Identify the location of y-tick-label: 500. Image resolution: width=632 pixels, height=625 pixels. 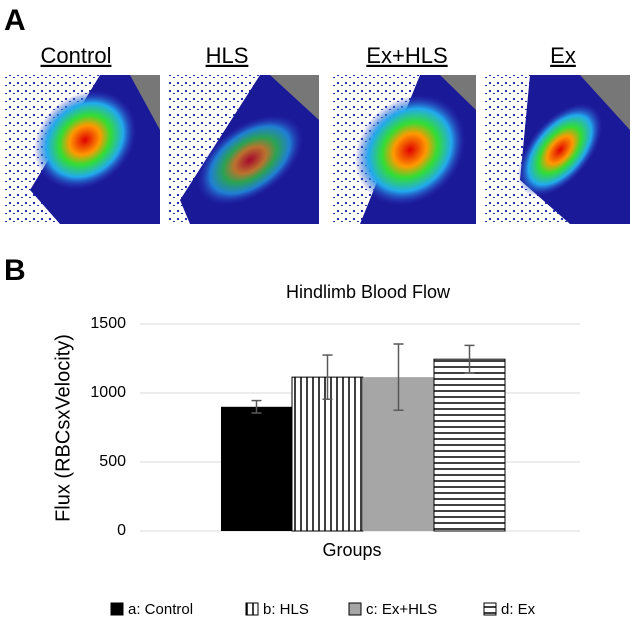
(112, 461).